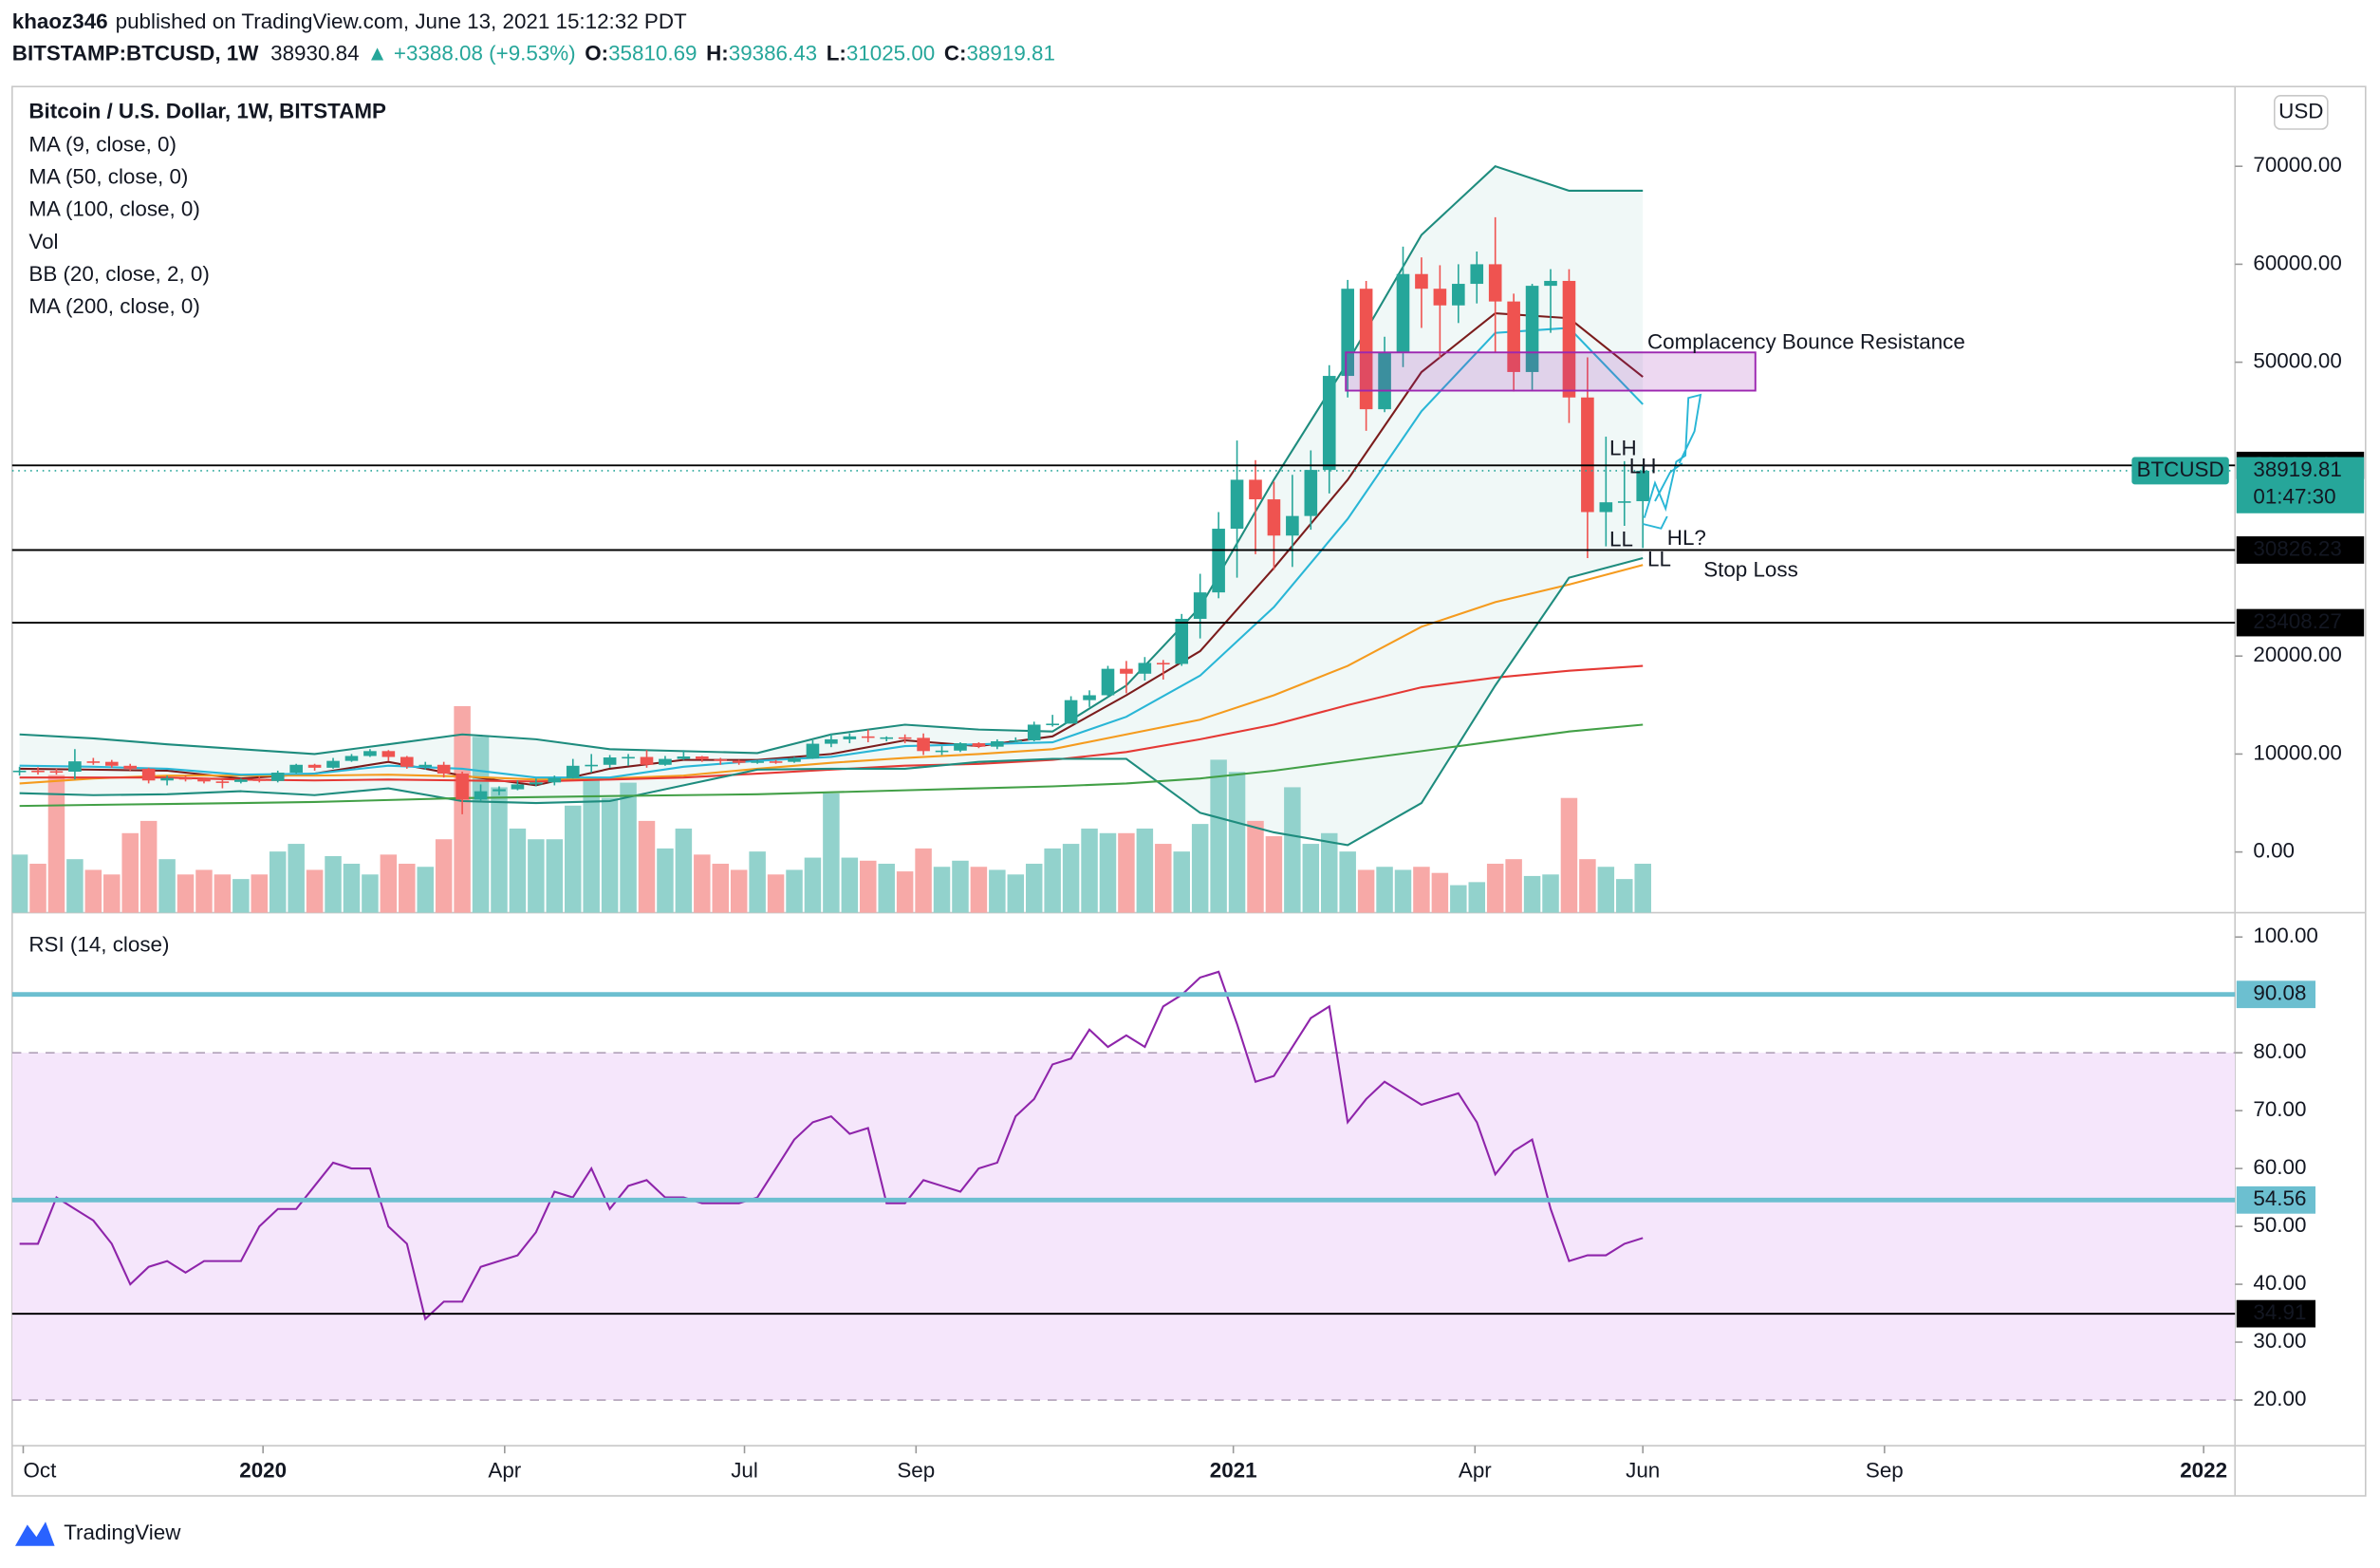 This screenshot has height=1568, width=2380. Describe the element at coordinates (2297, 621) in the screenshot. I see `level-label: 23408.27` at that location.